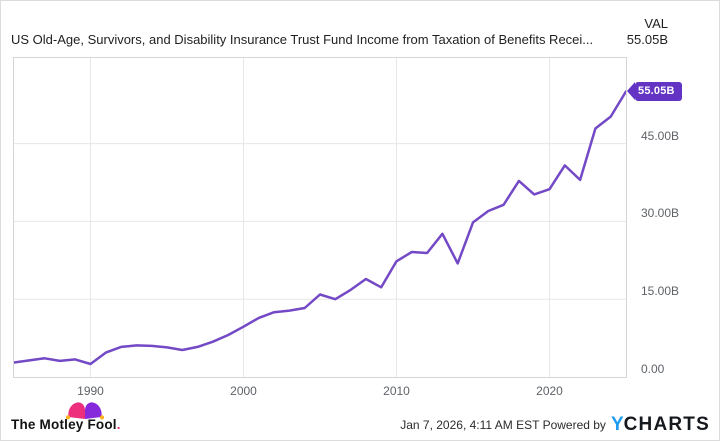 The height and width of the screenshot is (441, 720). What do you see at coordinates (66, 424) in the screenshot?
I see `motley-fool-wordmark: The Motley Fool.` at bounding box center [66, 424].